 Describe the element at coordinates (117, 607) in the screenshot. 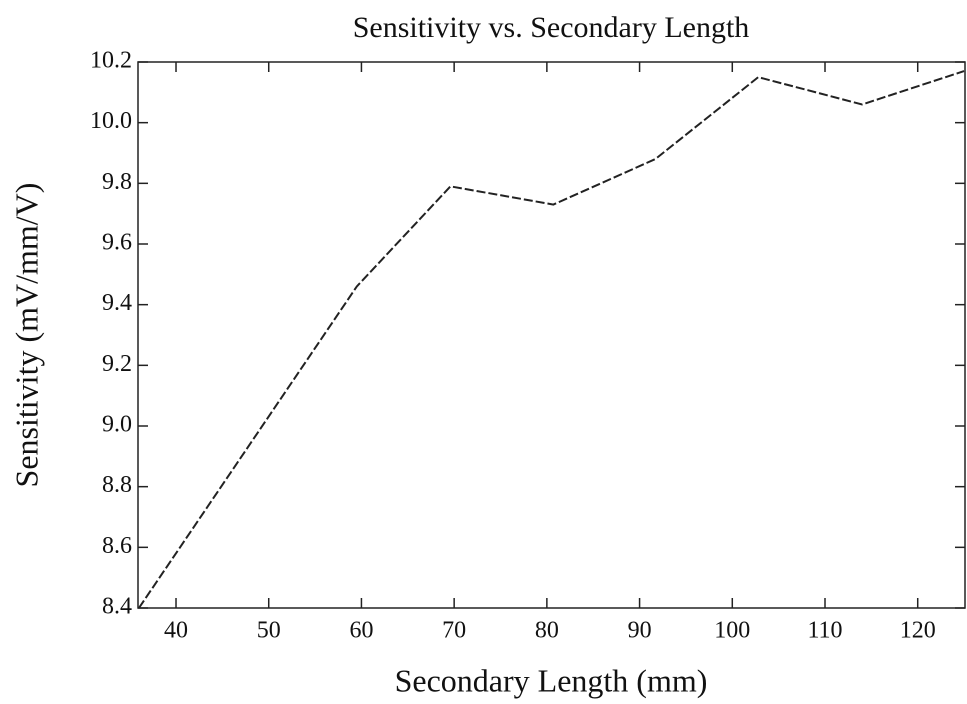

I see `y-tick-label: 8.4` at that location.